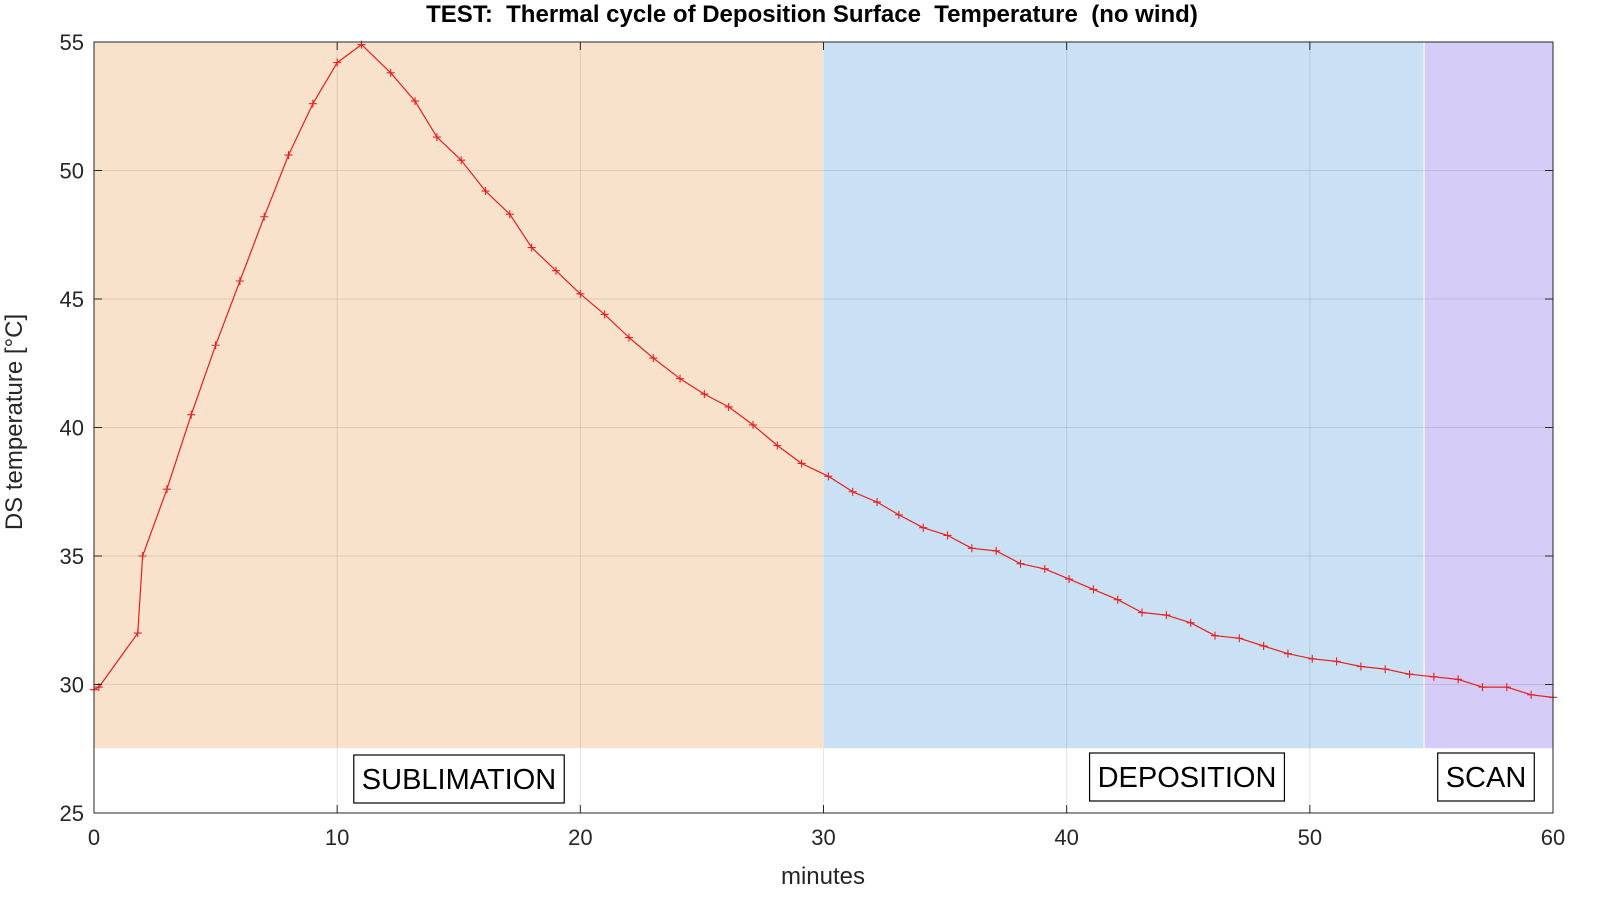 The height and width of the screenshot is (901, 1597). What do you see at coordinates (72, 42) in the screenshot?
I see `y-tick-label: 55` at bounding box center [72, 42].